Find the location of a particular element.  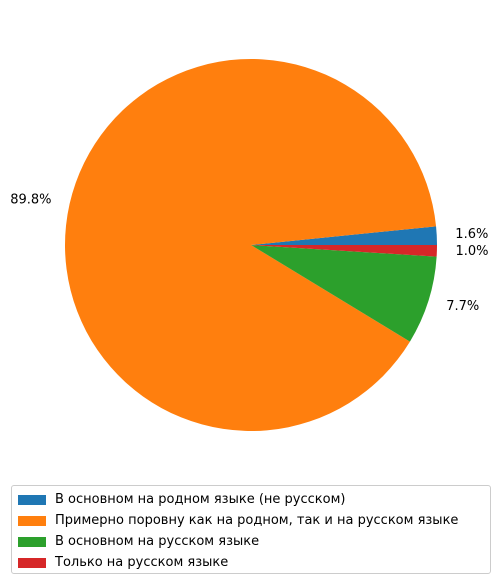

legend-label-3: Только на русском языке is located at coordinates (142, 562).